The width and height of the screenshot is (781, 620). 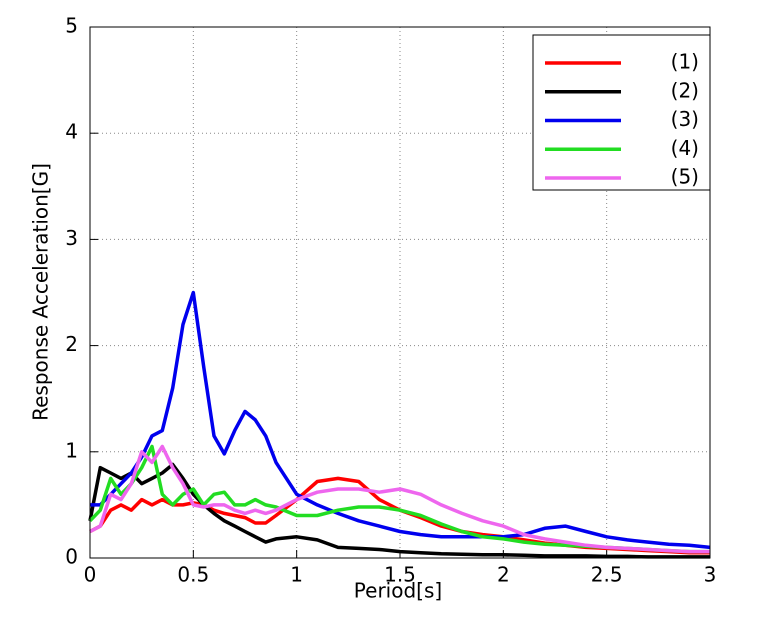 What do you see at coordinates (90, 575) in the screenshot?
I see `x-tick-label: 0` at bounding box center [90, 575].